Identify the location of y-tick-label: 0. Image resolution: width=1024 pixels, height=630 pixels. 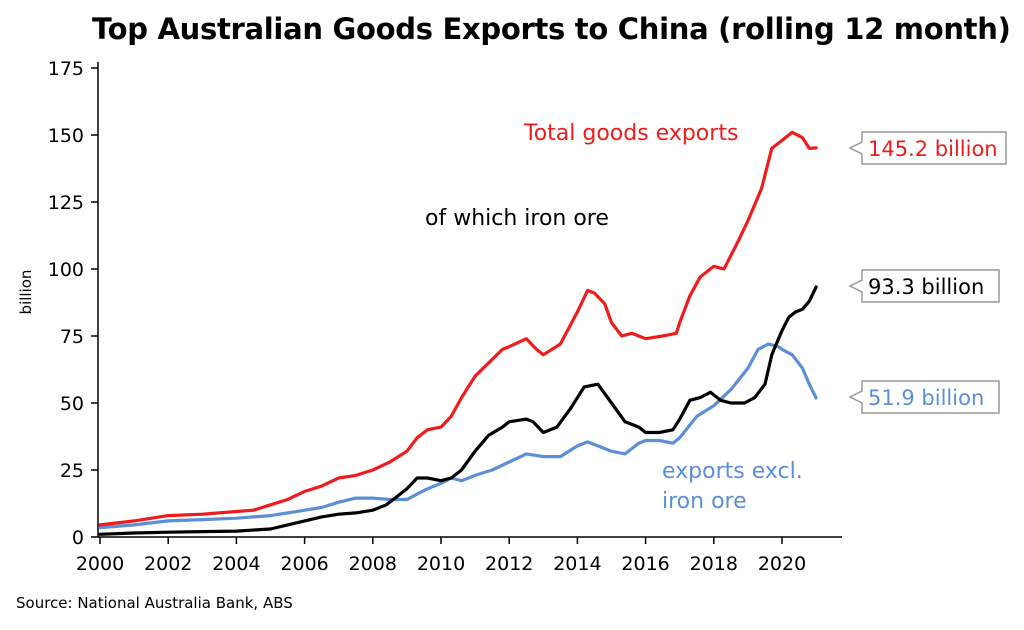
(78, 538).